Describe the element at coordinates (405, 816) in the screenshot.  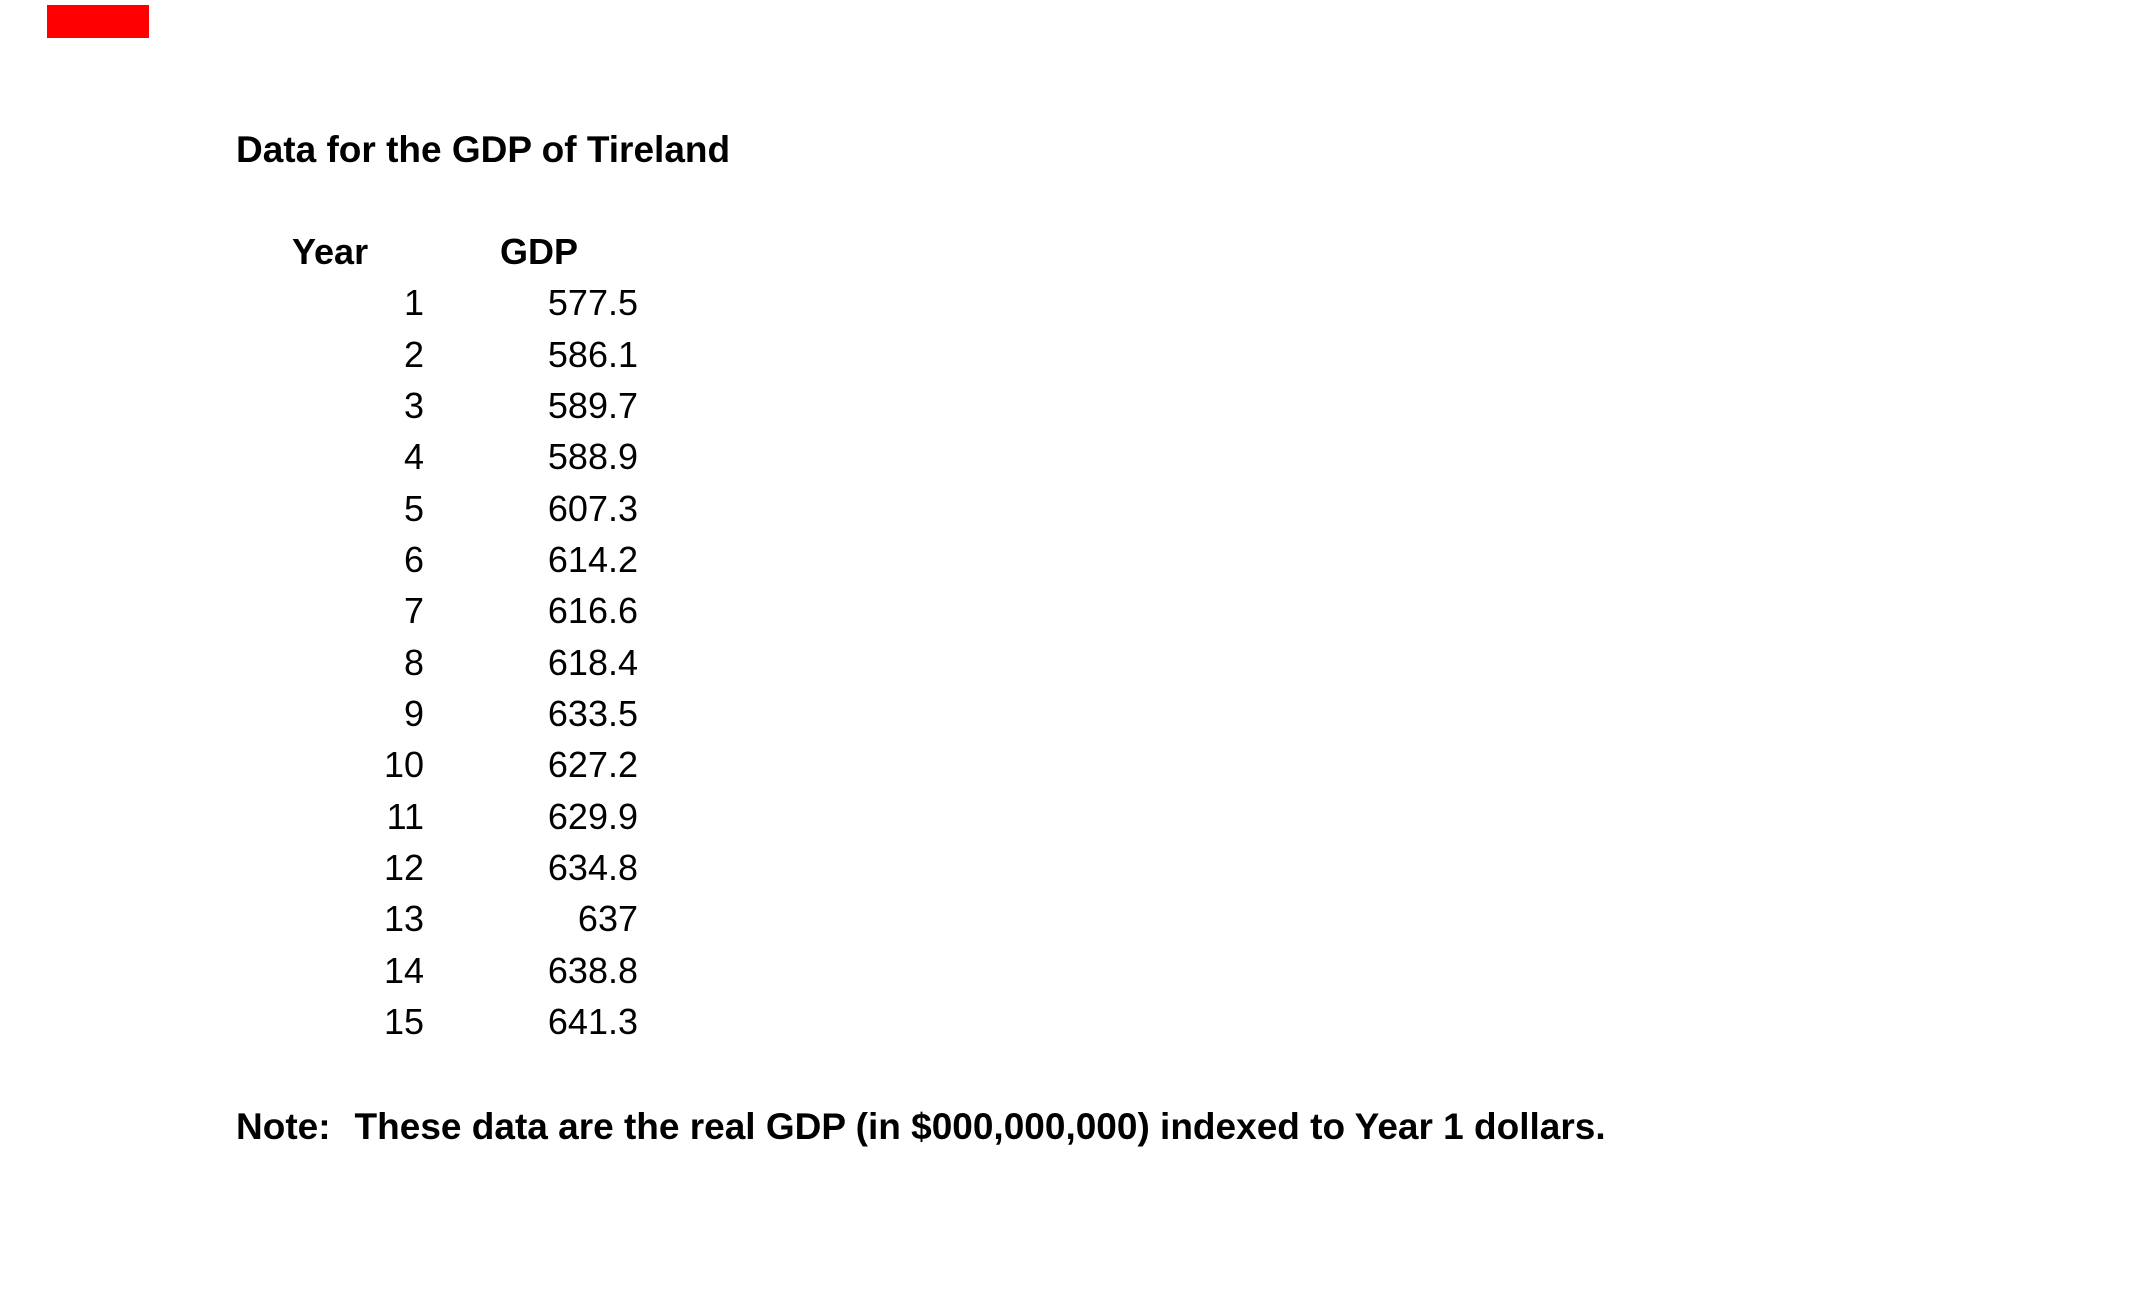
I see `year-cell: 11` at that location.